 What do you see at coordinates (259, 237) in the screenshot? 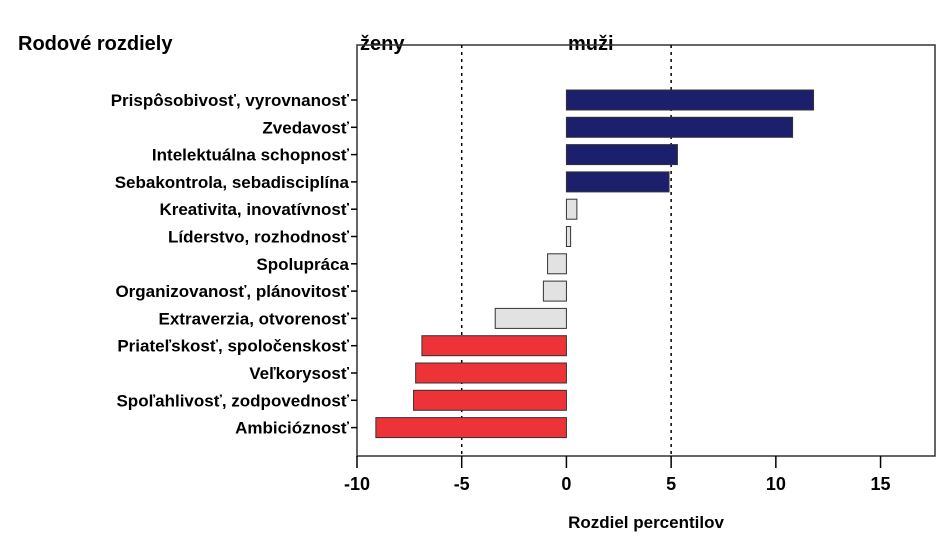
I see `category-label: Líderstvo, rozhodnosť` at bounding box center [259, 237].